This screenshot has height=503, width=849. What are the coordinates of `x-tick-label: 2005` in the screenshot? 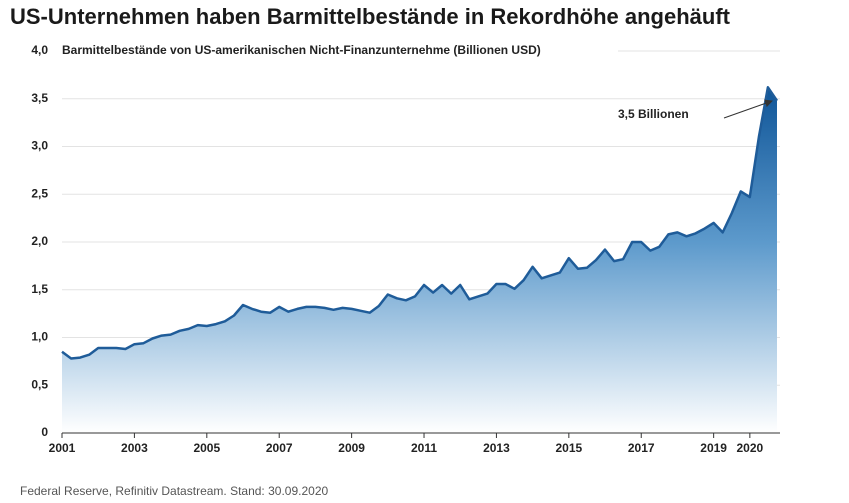 It's located at (206, 448).